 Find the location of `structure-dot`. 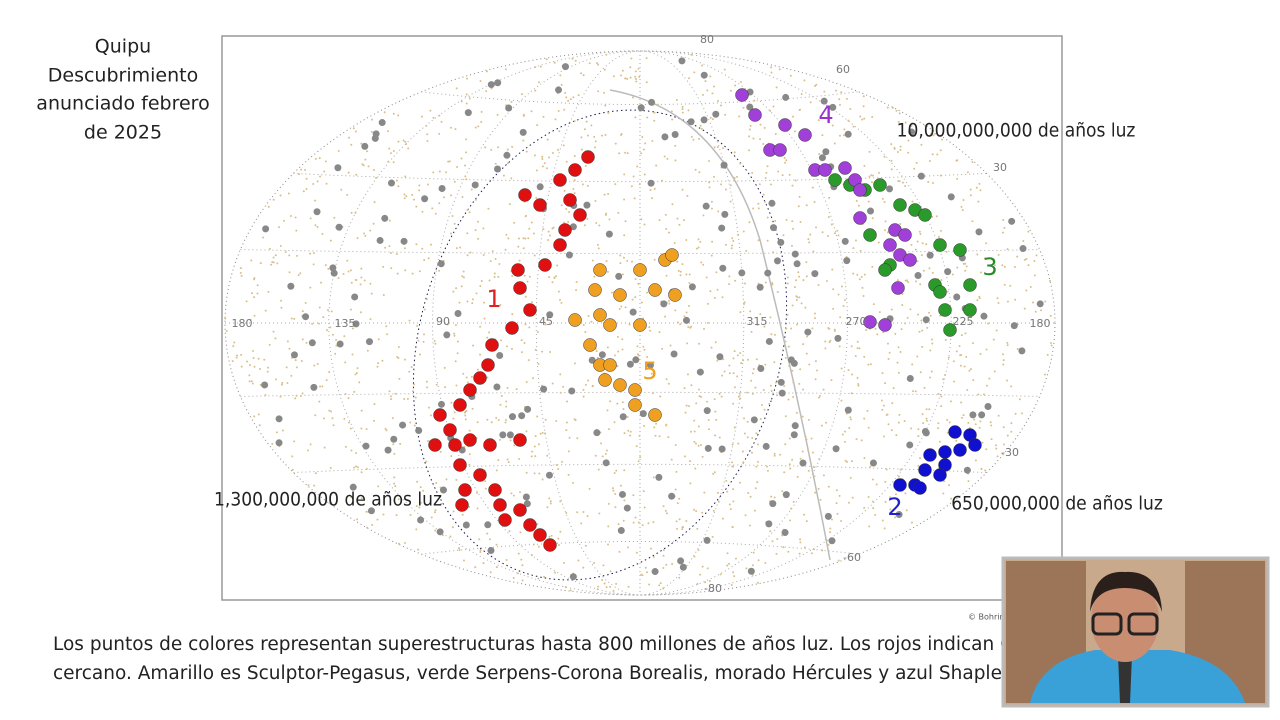

structure-dot is located at coordinates (512, 328).